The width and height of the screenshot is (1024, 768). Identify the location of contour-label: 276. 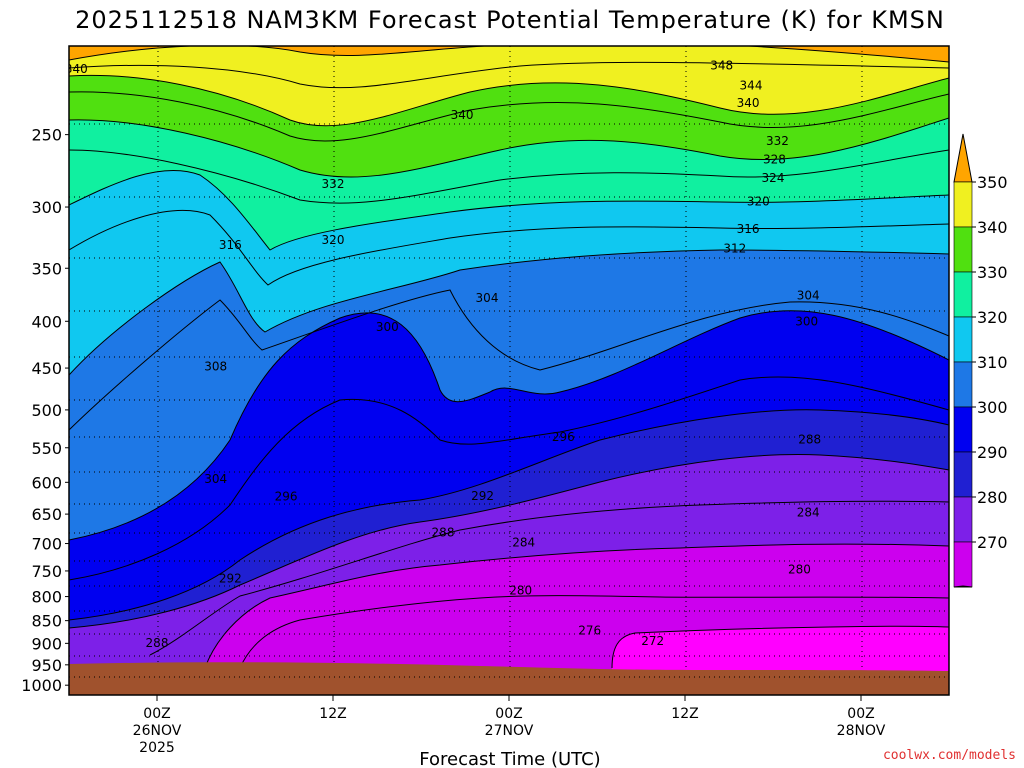
(589, 630).